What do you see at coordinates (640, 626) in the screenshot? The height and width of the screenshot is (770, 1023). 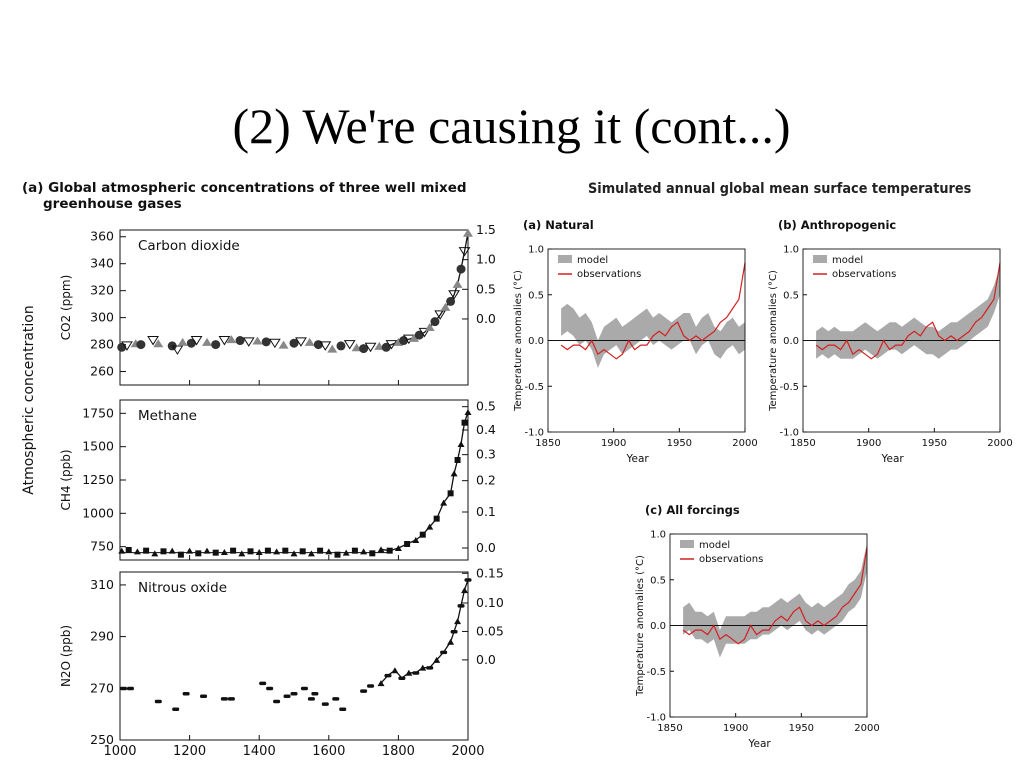 I see `y-axis-label: Temperature anomalies (°C)` at bounding box center [640, 626].